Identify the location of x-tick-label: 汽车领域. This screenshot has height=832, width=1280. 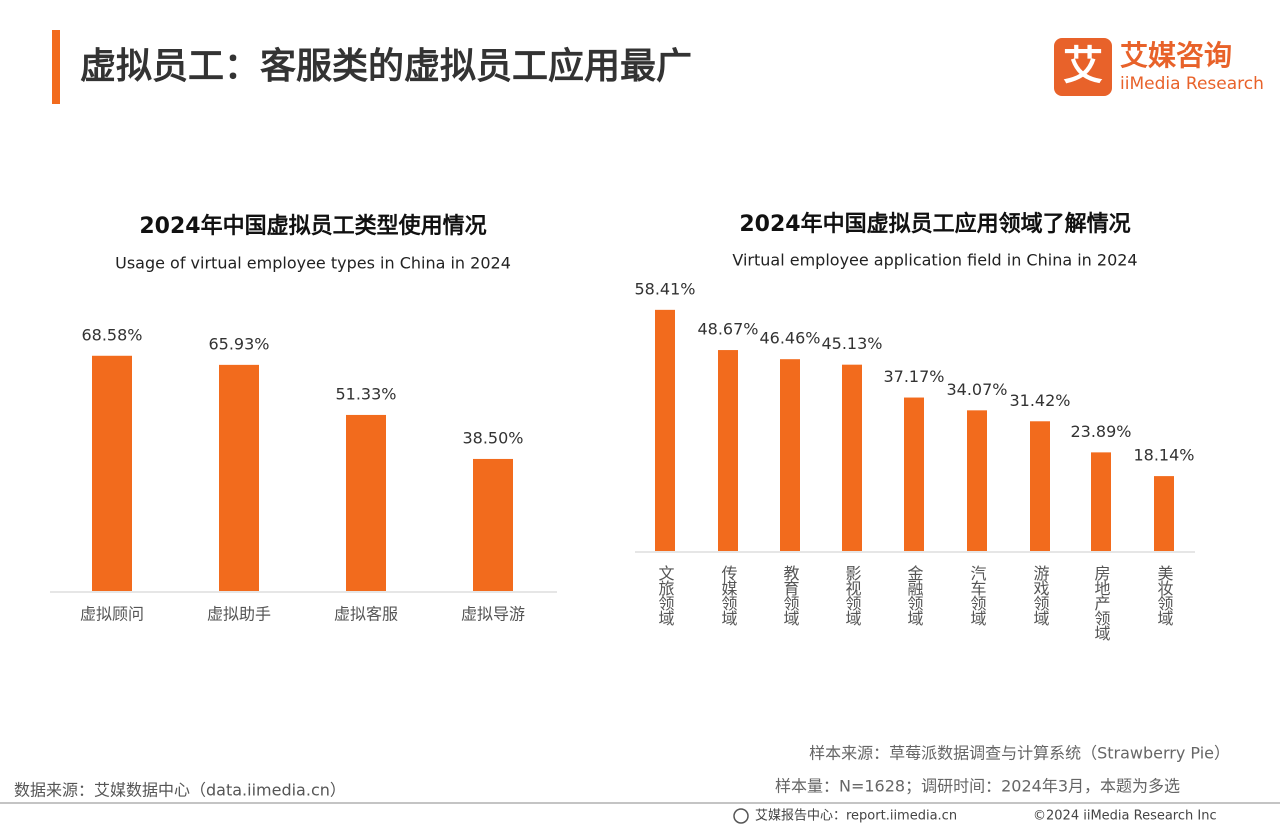
(977, 595).